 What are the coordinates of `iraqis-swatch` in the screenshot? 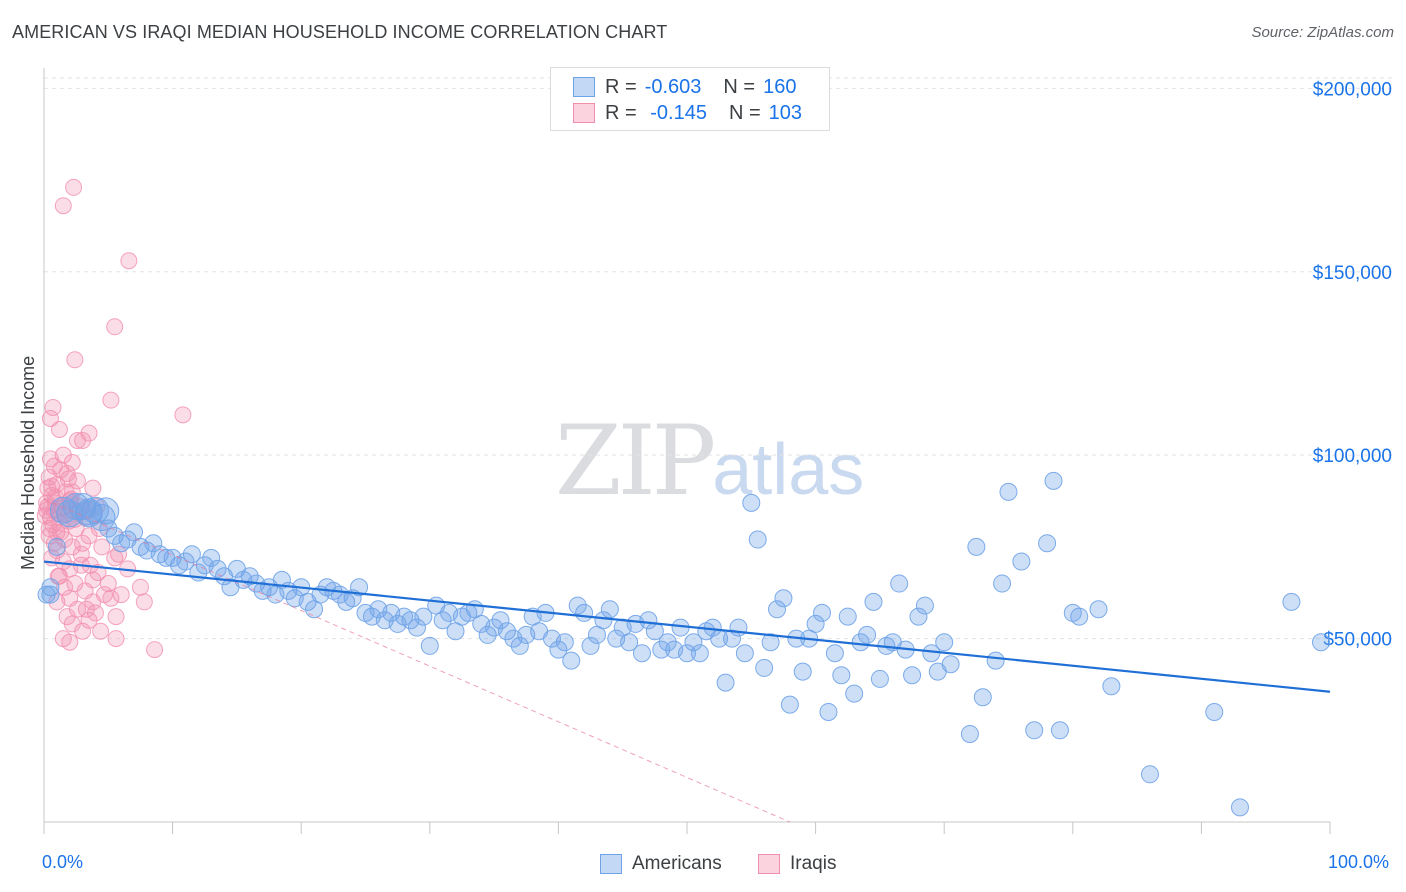 It's located at (584, 113).